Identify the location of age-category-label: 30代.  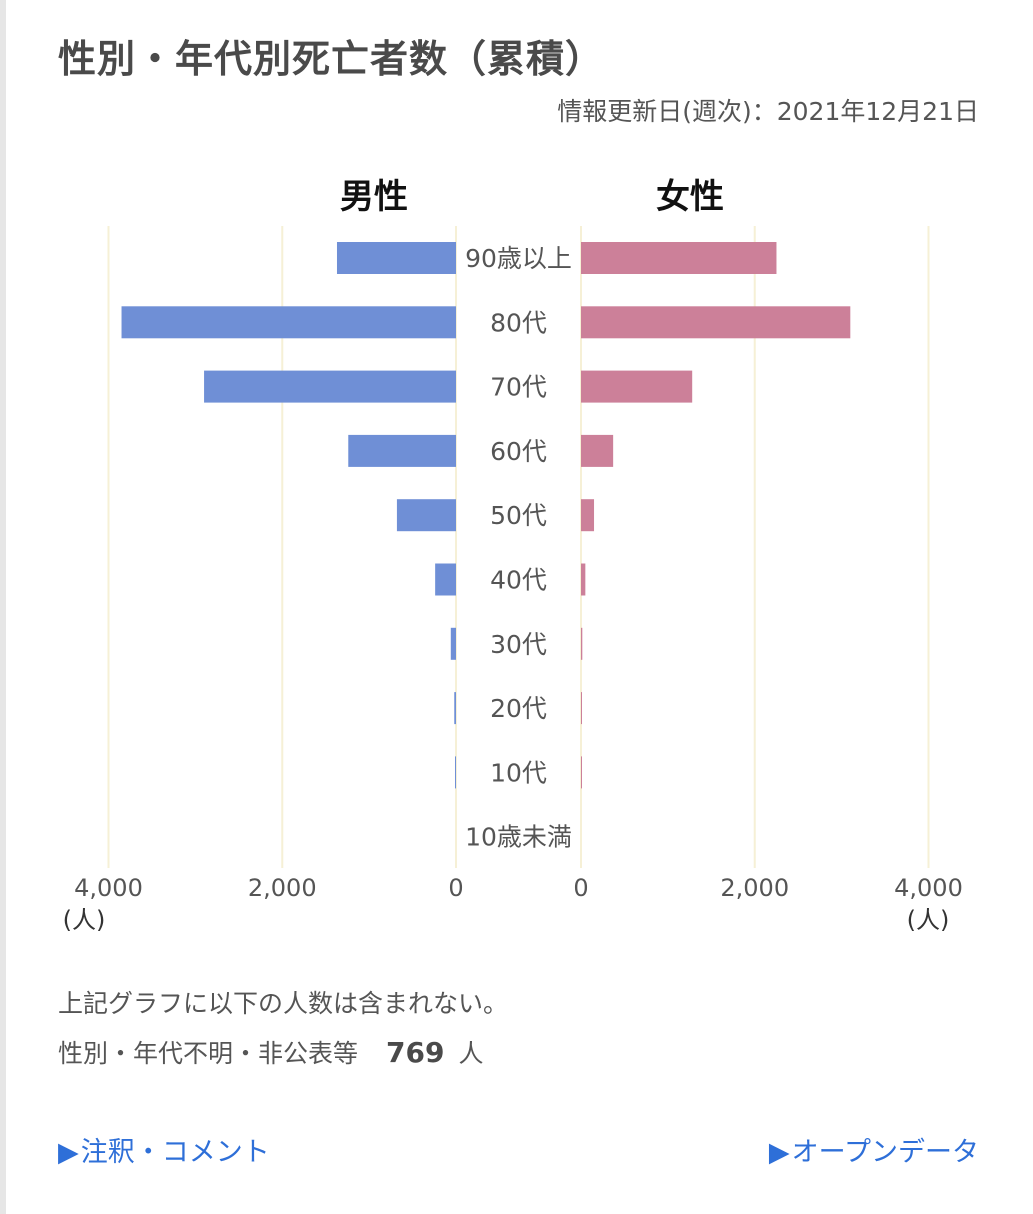
(518, 644).